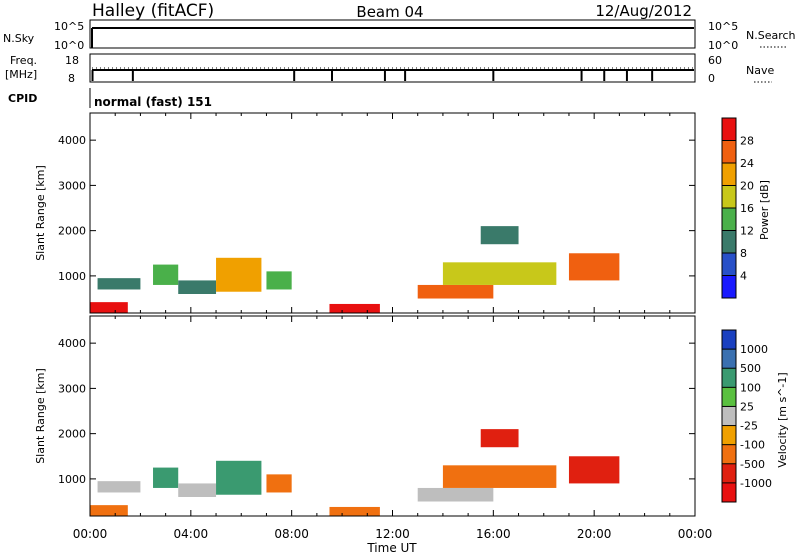  What do you see at coordinates (752, 464) in the screenshot?
I see `velocity-colorbar-label-6: -500` at bounding box center [752, 464].